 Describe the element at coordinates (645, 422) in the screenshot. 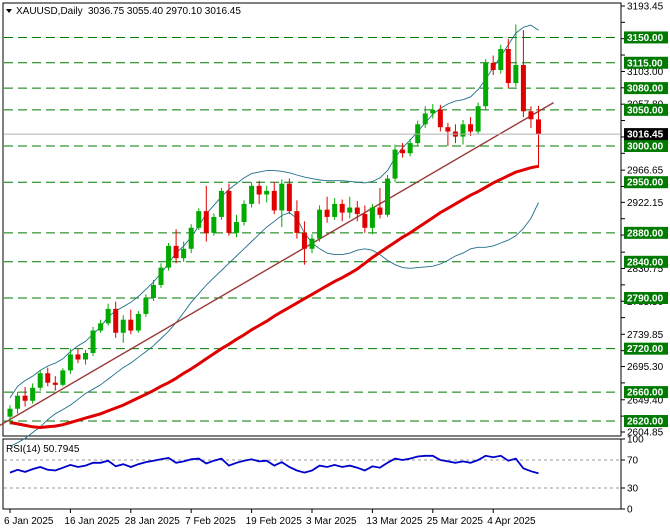

I see `level-label-text: 2620.00` at that location.